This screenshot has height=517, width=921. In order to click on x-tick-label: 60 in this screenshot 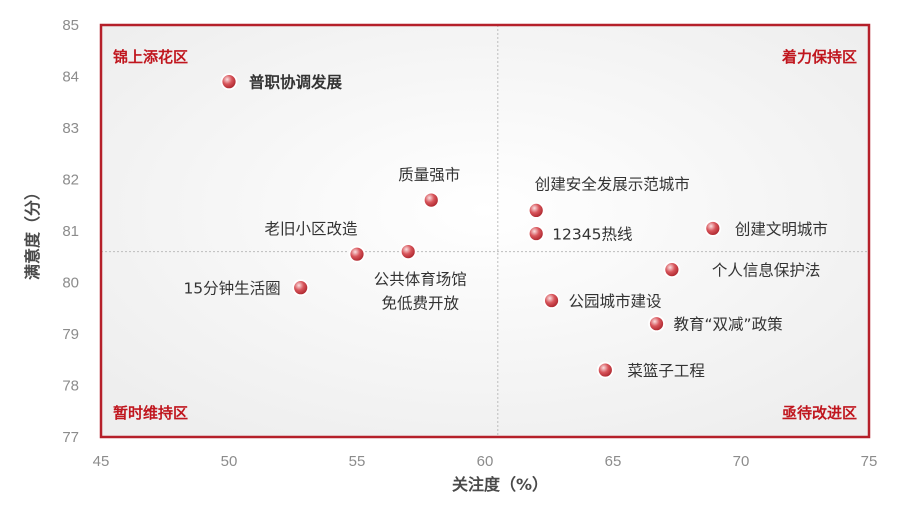, I will do `click(485, 461)`.